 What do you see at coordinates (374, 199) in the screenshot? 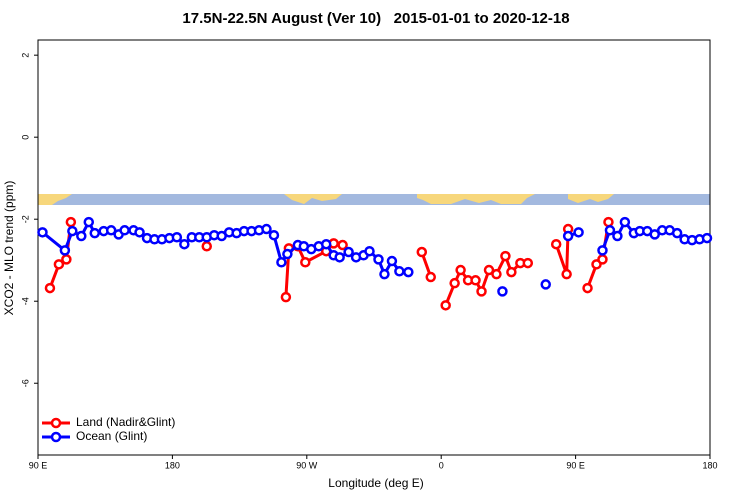
I see `land-ocean-strip` at bounding box center [374, 199].